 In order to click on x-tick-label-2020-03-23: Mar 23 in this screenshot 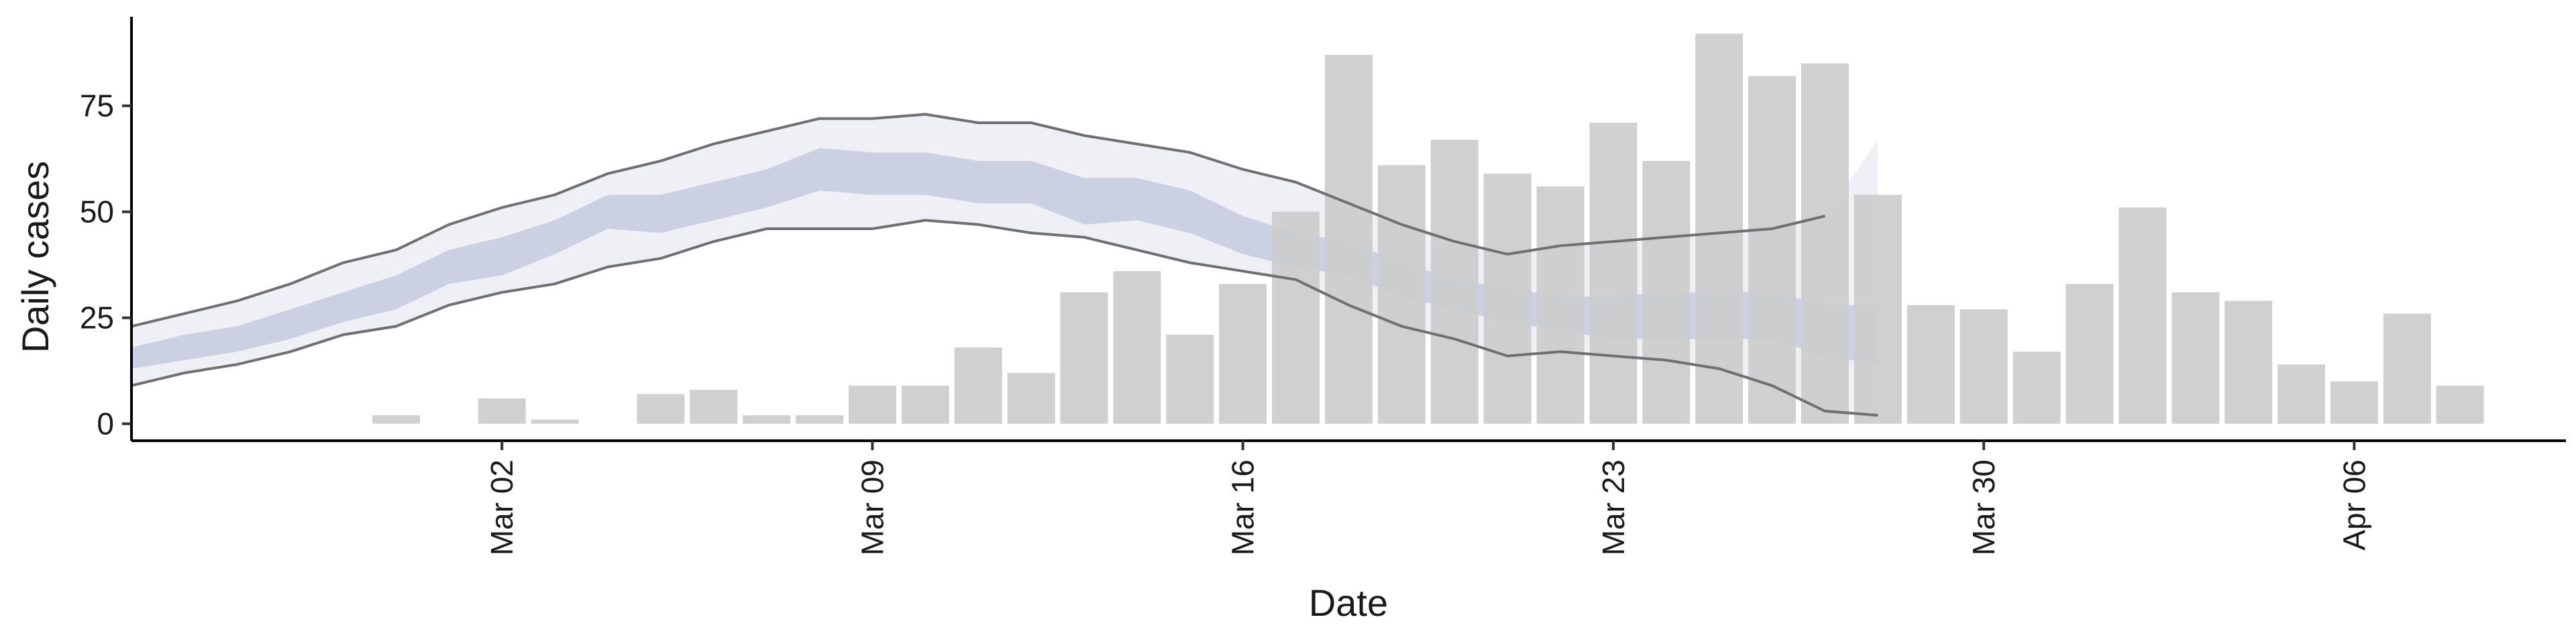, I will do `click(1613, 507)`.